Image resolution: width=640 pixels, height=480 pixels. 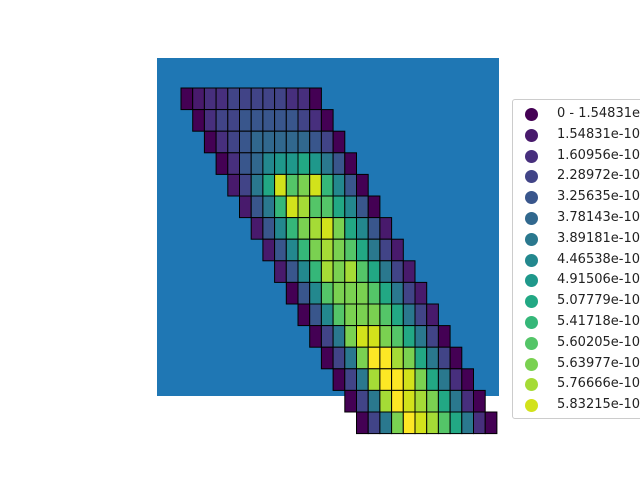 What do you see at coordinates (576, 301) in the screenshot?
I see `legend-item: 5.07779e-10` at bounding box center [576, 301].